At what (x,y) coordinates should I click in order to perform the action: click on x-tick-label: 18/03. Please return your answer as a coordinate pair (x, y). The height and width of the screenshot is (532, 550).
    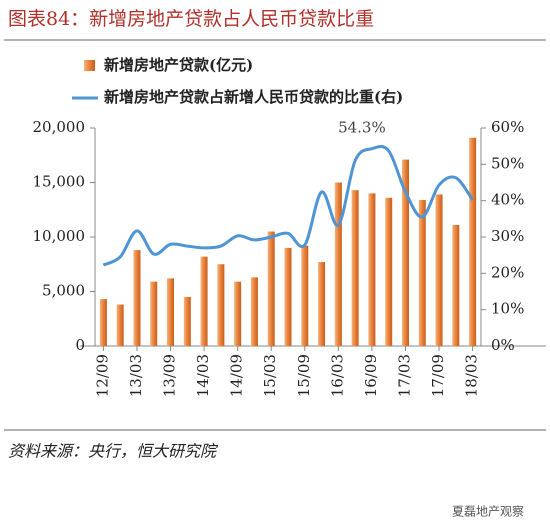
    Looking at the image, I should click on (472, 375).